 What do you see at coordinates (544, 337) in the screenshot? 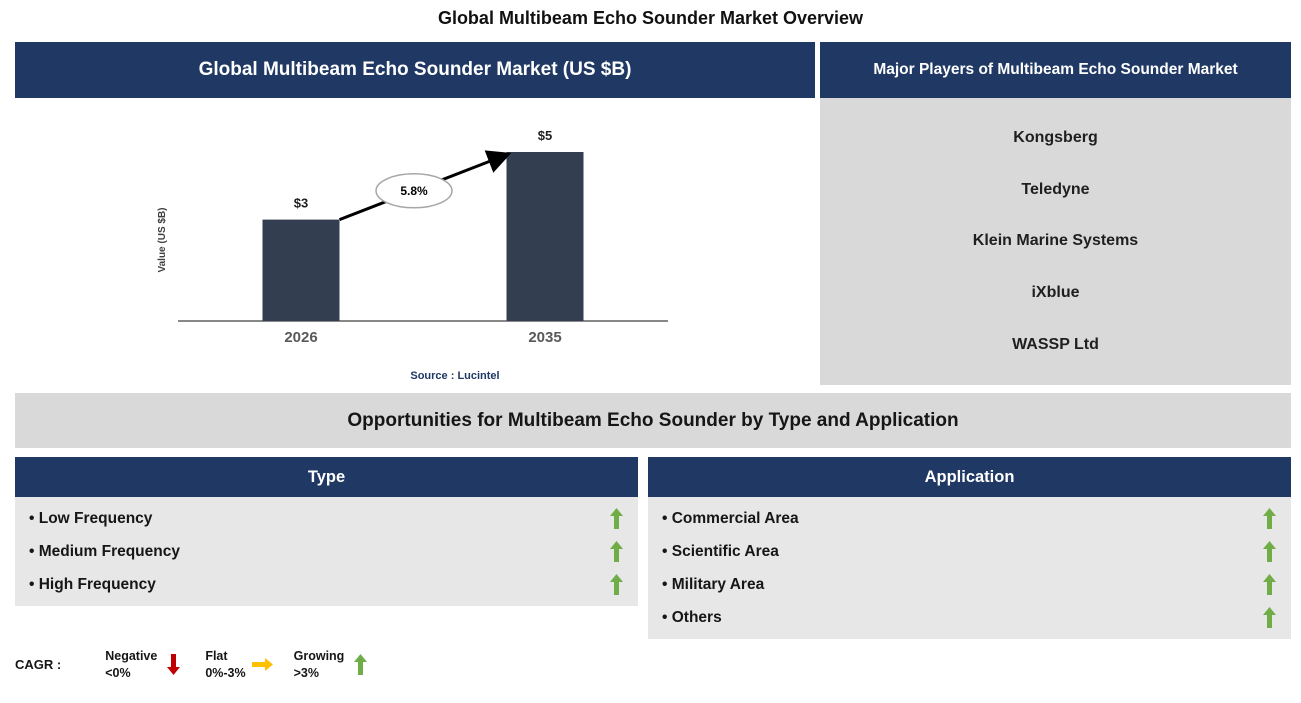
I see `x-tick-label: 2035` at bounding box center [544, 337].